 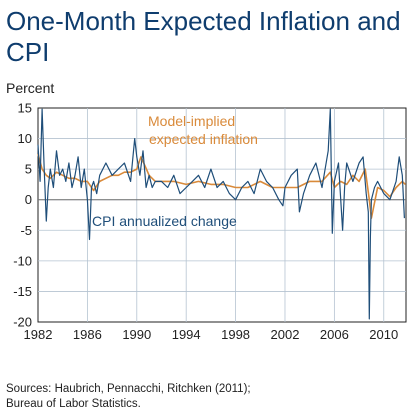 I want to click on source-line-2: Bureau of Labor Statistics., so click(x=73, y=404).